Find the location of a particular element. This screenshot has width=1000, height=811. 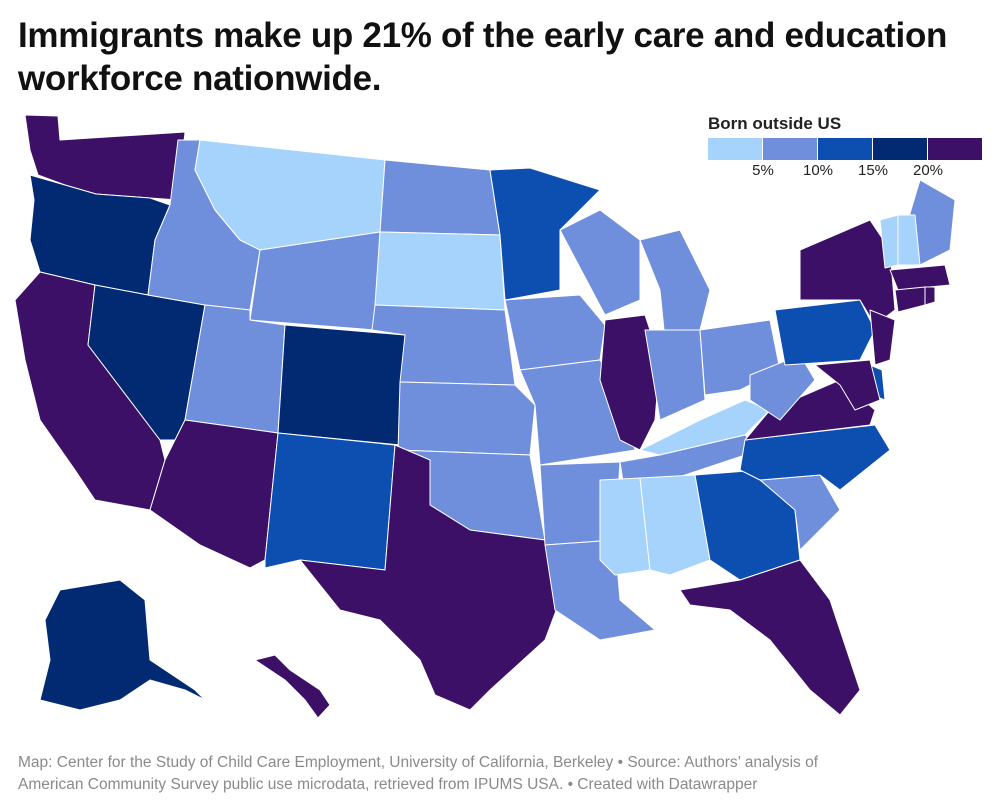

legend-tick-5: 5% is located at coordinates (763, 170).